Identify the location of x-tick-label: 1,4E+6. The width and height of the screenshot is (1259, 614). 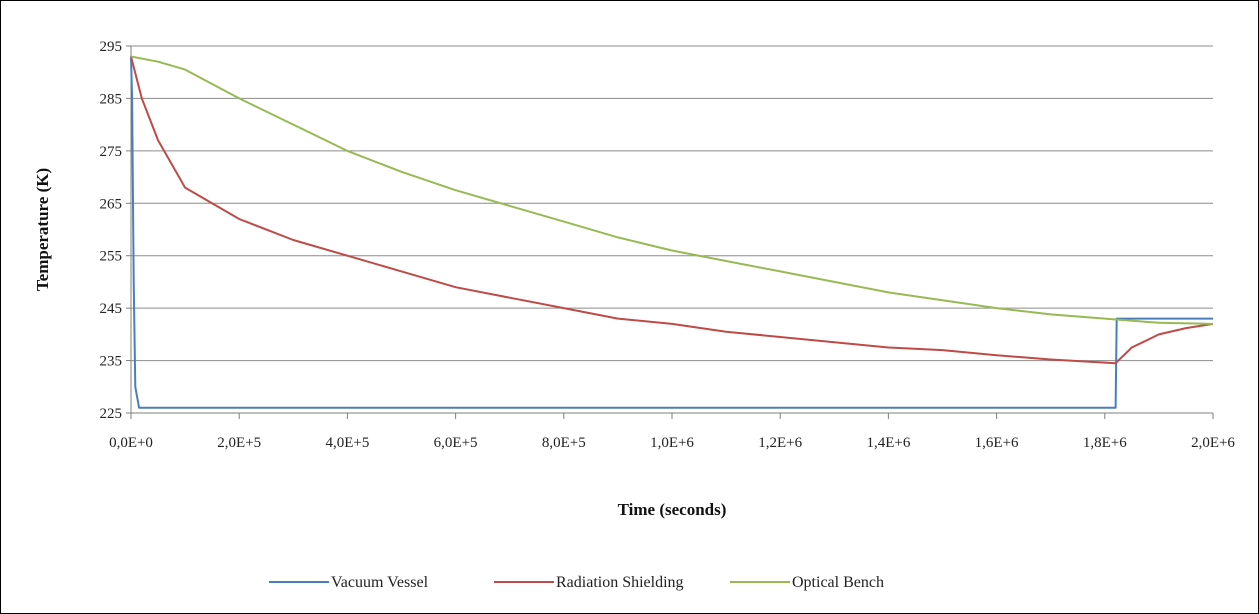
(888, 443).